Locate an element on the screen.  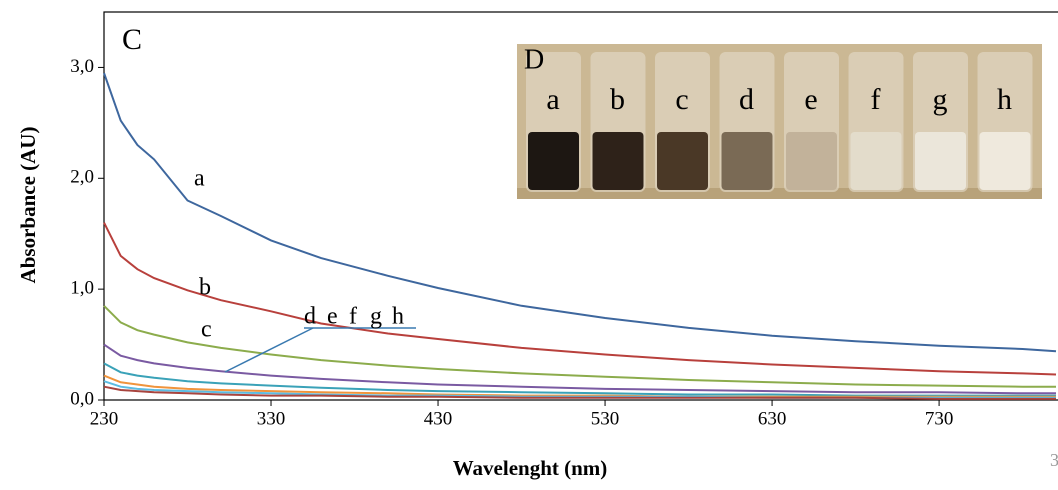
x-tick-label: 630 is located at coordinates (772, 418).